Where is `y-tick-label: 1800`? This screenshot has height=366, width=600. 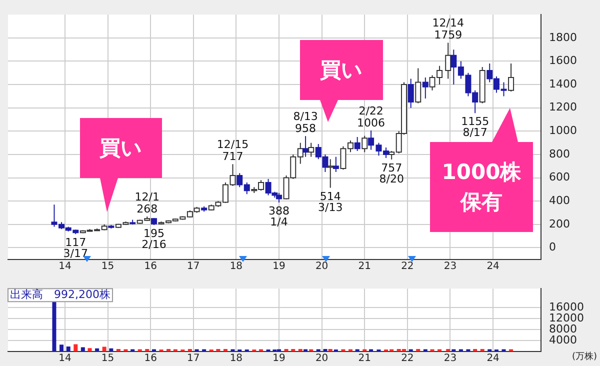
y-tick-label: 1800 is located at coordinates (563, 37).